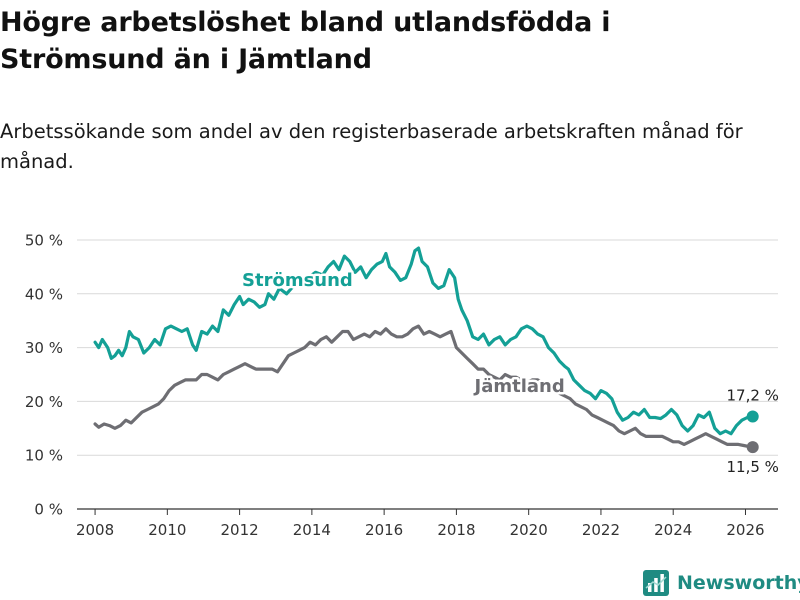 The height and width of the screenshot is (600, 800). Describe the element at coordinates (456, 530) in the screenshot. I see `x-tick-label: 2018` at that location.